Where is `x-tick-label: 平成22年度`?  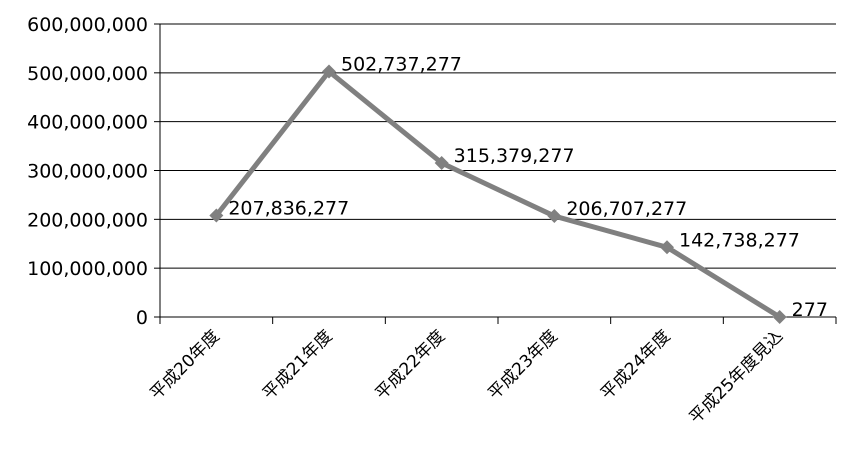 x-tick-label: 平成22年度 is located at coordinates (411, 365).